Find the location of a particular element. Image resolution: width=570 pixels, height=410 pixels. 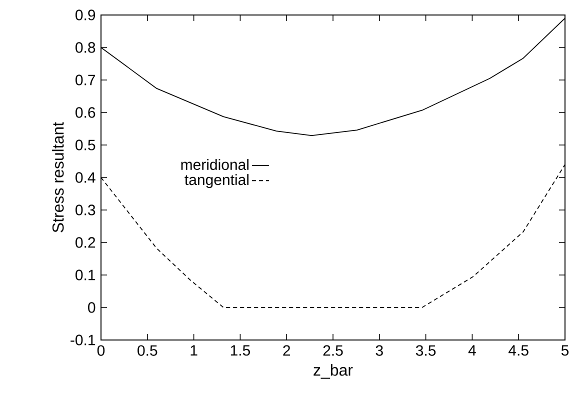

x-tick-label: 1.5 is located at coordinates (240, 350).